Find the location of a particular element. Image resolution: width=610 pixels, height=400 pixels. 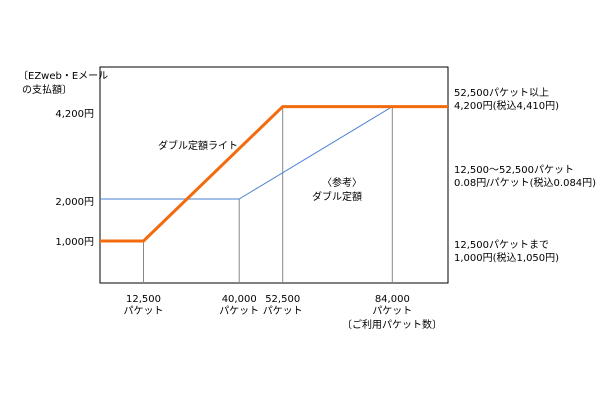

x-tick-unit-12500: パケット is located at coordinates (143, 311).